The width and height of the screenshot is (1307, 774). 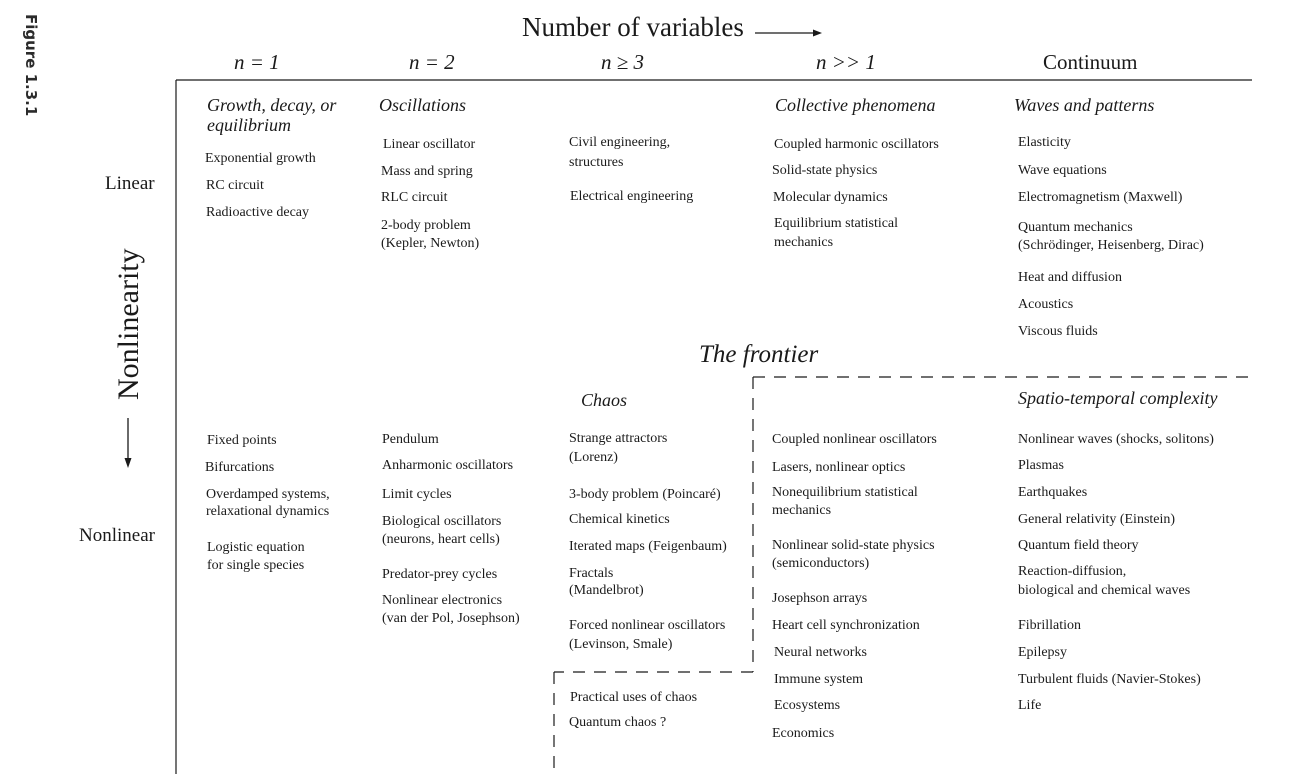 I want to click on list-item: Plasmas, so click(x=1041, y=465).